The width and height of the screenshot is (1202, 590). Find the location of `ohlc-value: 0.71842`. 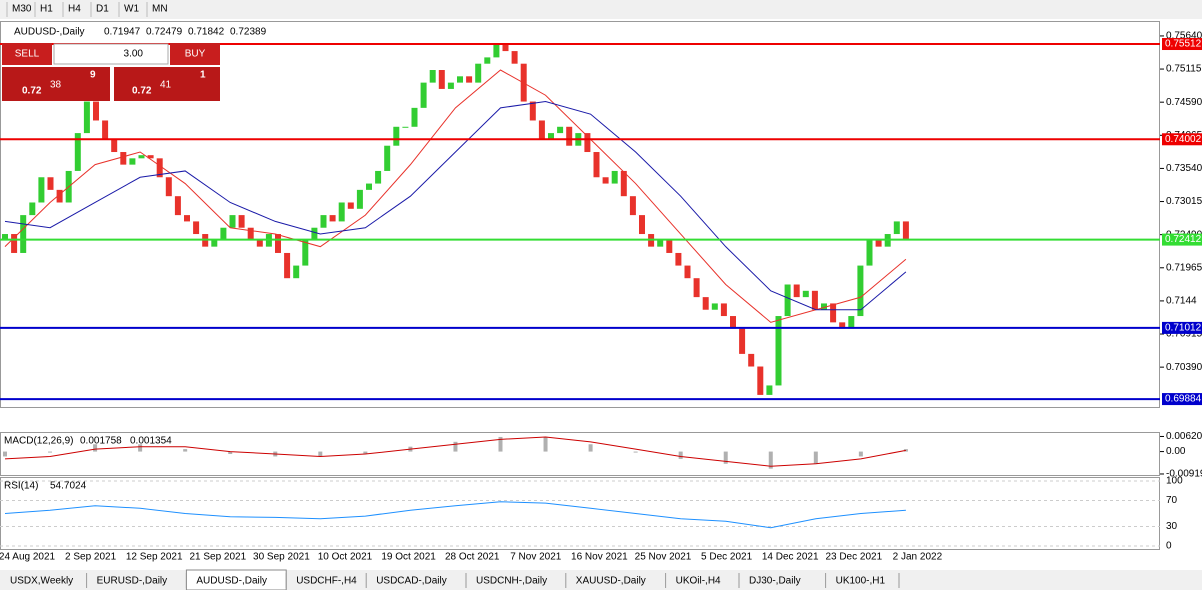

ohlc-value: 0.71842 is located at coordinates (206, 32).